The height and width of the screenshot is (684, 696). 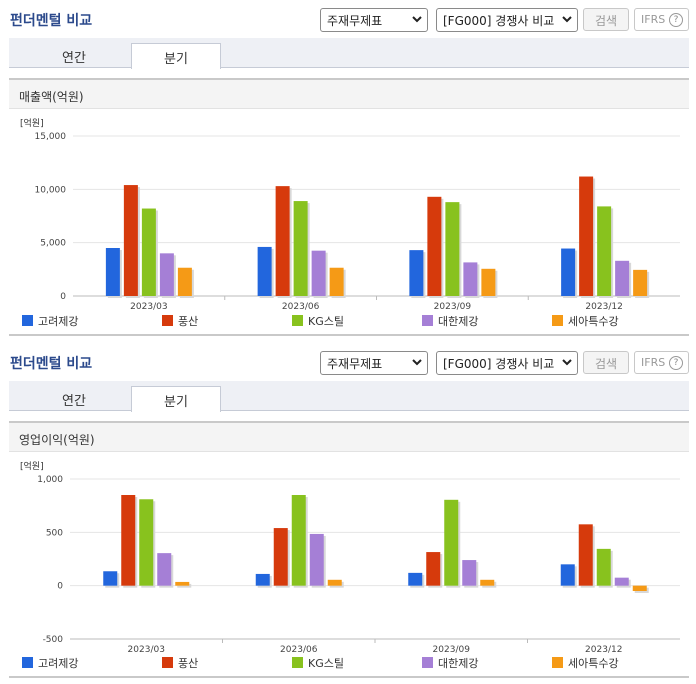 I want to click on x-tick-label: 2023/09, so click(x=452, y=650).